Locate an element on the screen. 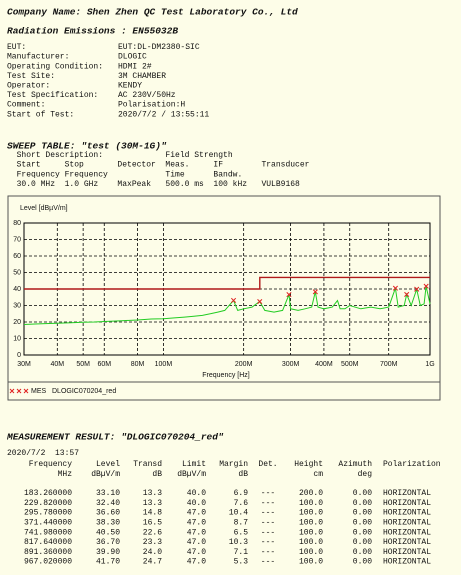  table-cell: 10.3 is located at coordinates (238, 542).